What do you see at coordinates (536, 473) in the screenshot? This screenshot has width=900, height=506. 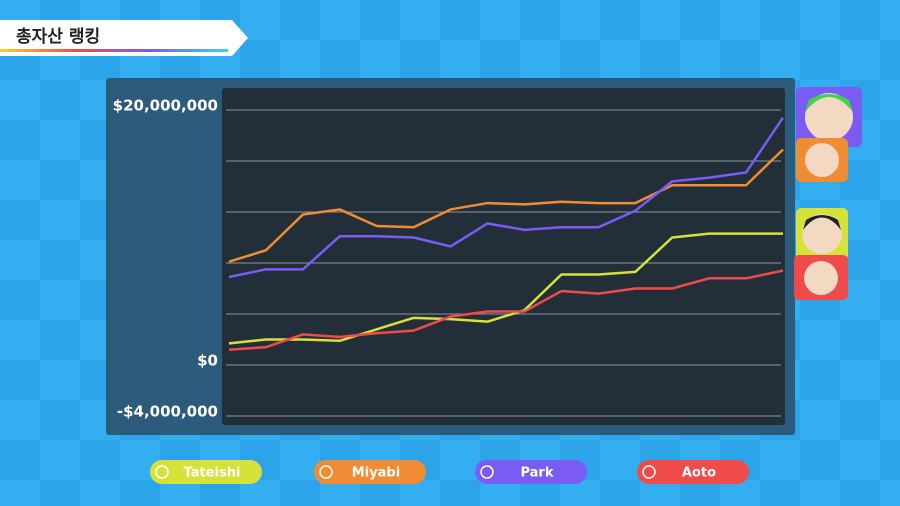 I see `legend-label: Park` at bounding box center [536, 473].